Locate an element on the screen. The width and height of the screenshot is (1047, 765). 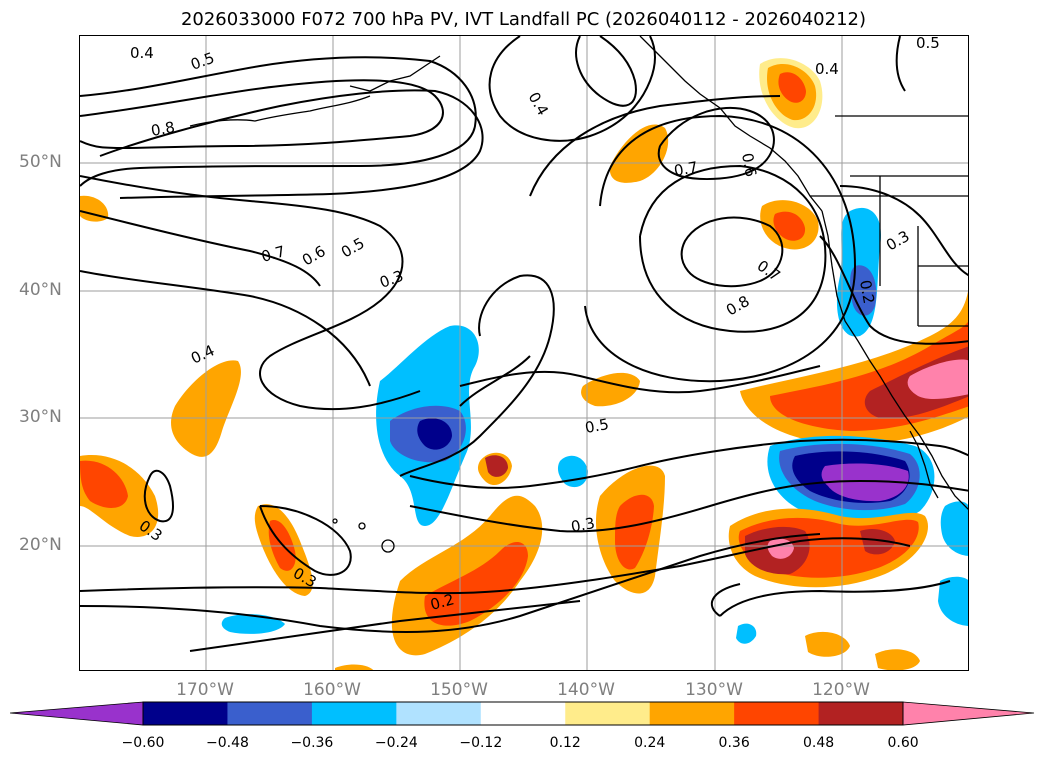
colorbar-tick-label: −0.24 is located at coordinates (396, 743).